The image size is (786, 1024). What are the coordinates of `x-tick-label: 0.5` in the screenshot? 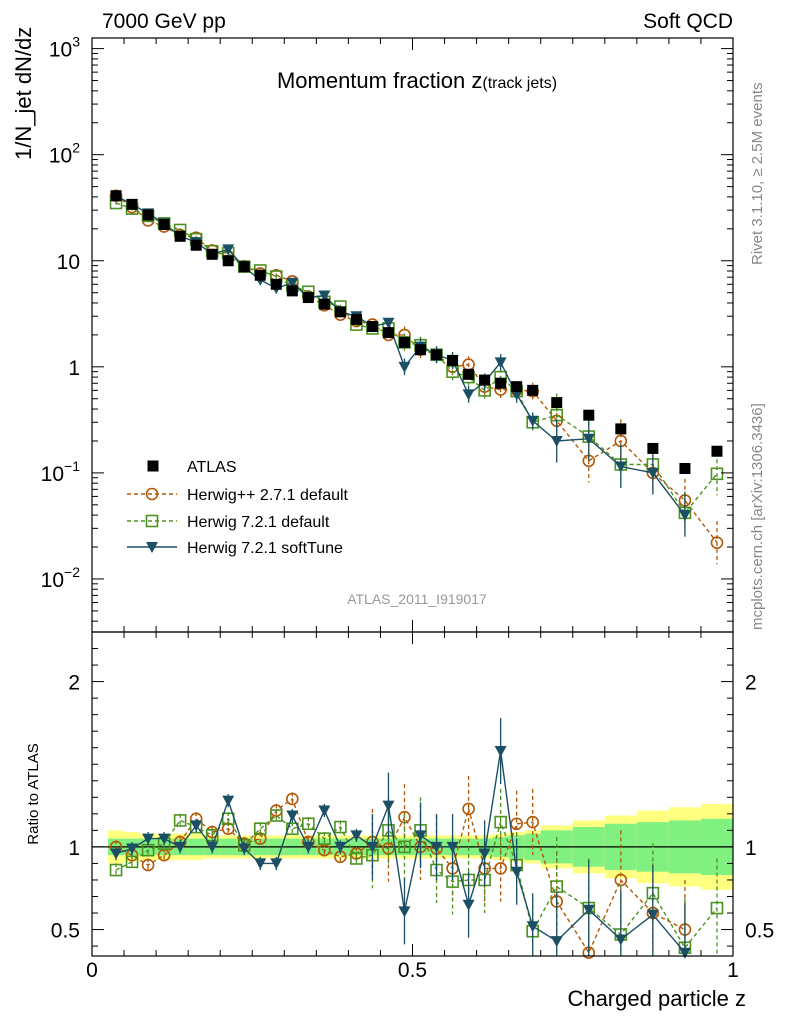 It's located at (412, 970).